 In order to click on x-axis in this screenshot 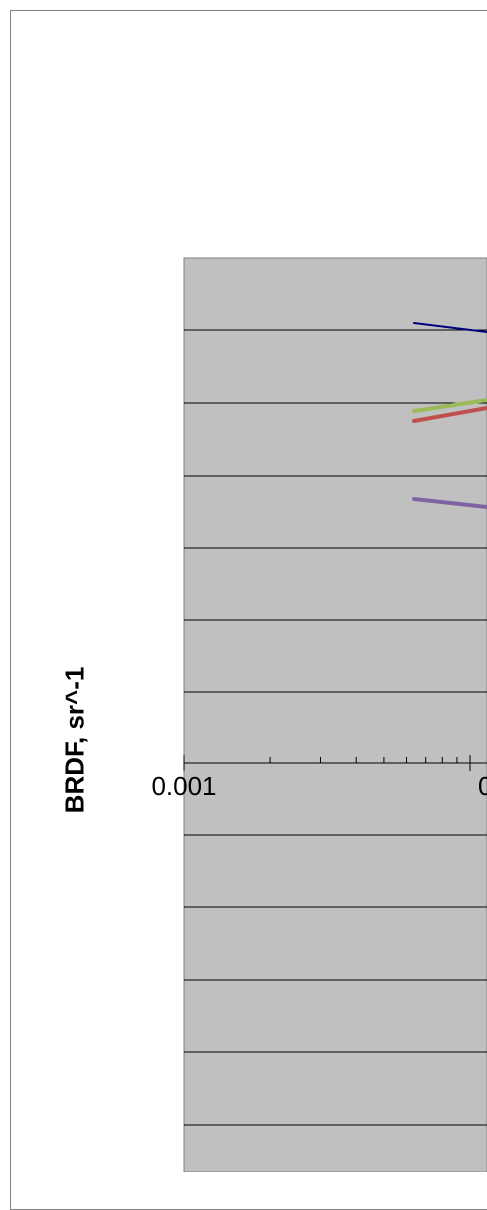, I will do `click(335, 763)`.